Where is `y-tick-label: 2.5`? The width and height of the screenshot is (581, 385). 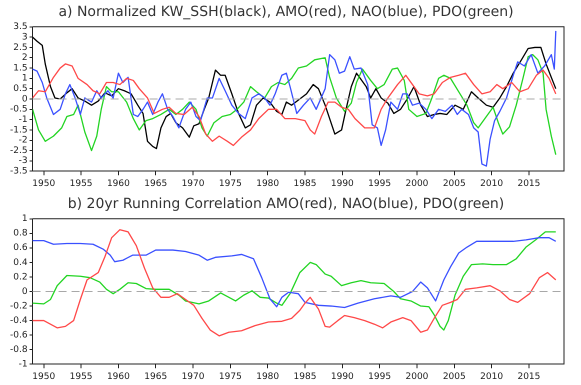 y-tick-label: 2.5 is located at coordinates (20, 47).